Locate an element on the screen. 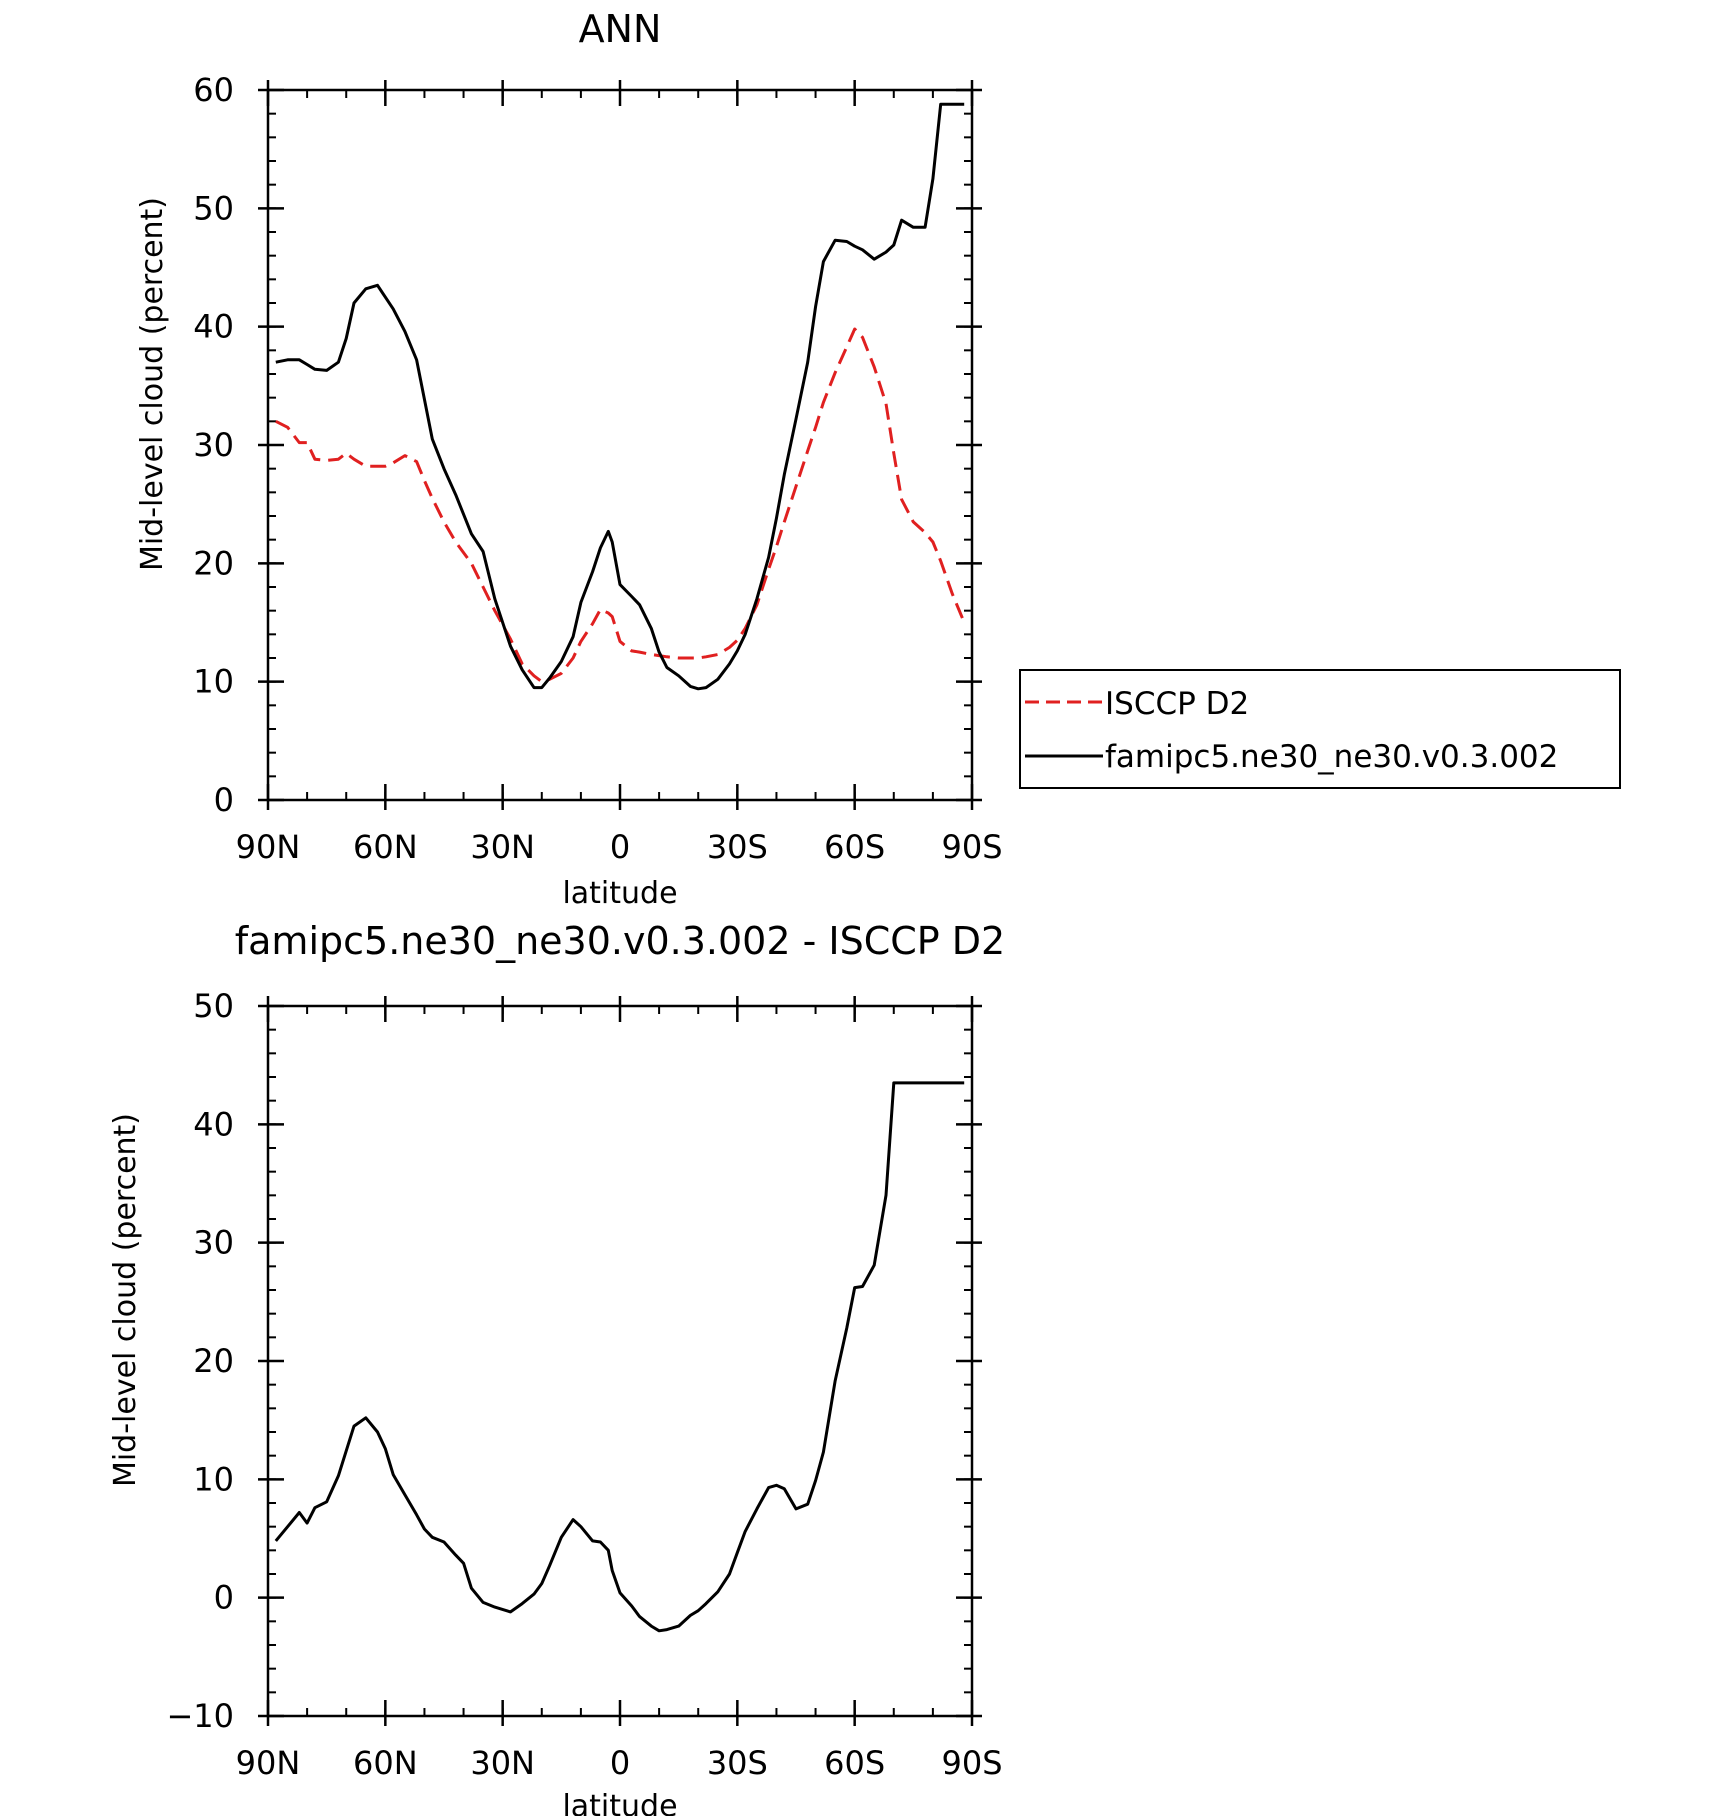  legend-box is located at coordinates (1320, 729).